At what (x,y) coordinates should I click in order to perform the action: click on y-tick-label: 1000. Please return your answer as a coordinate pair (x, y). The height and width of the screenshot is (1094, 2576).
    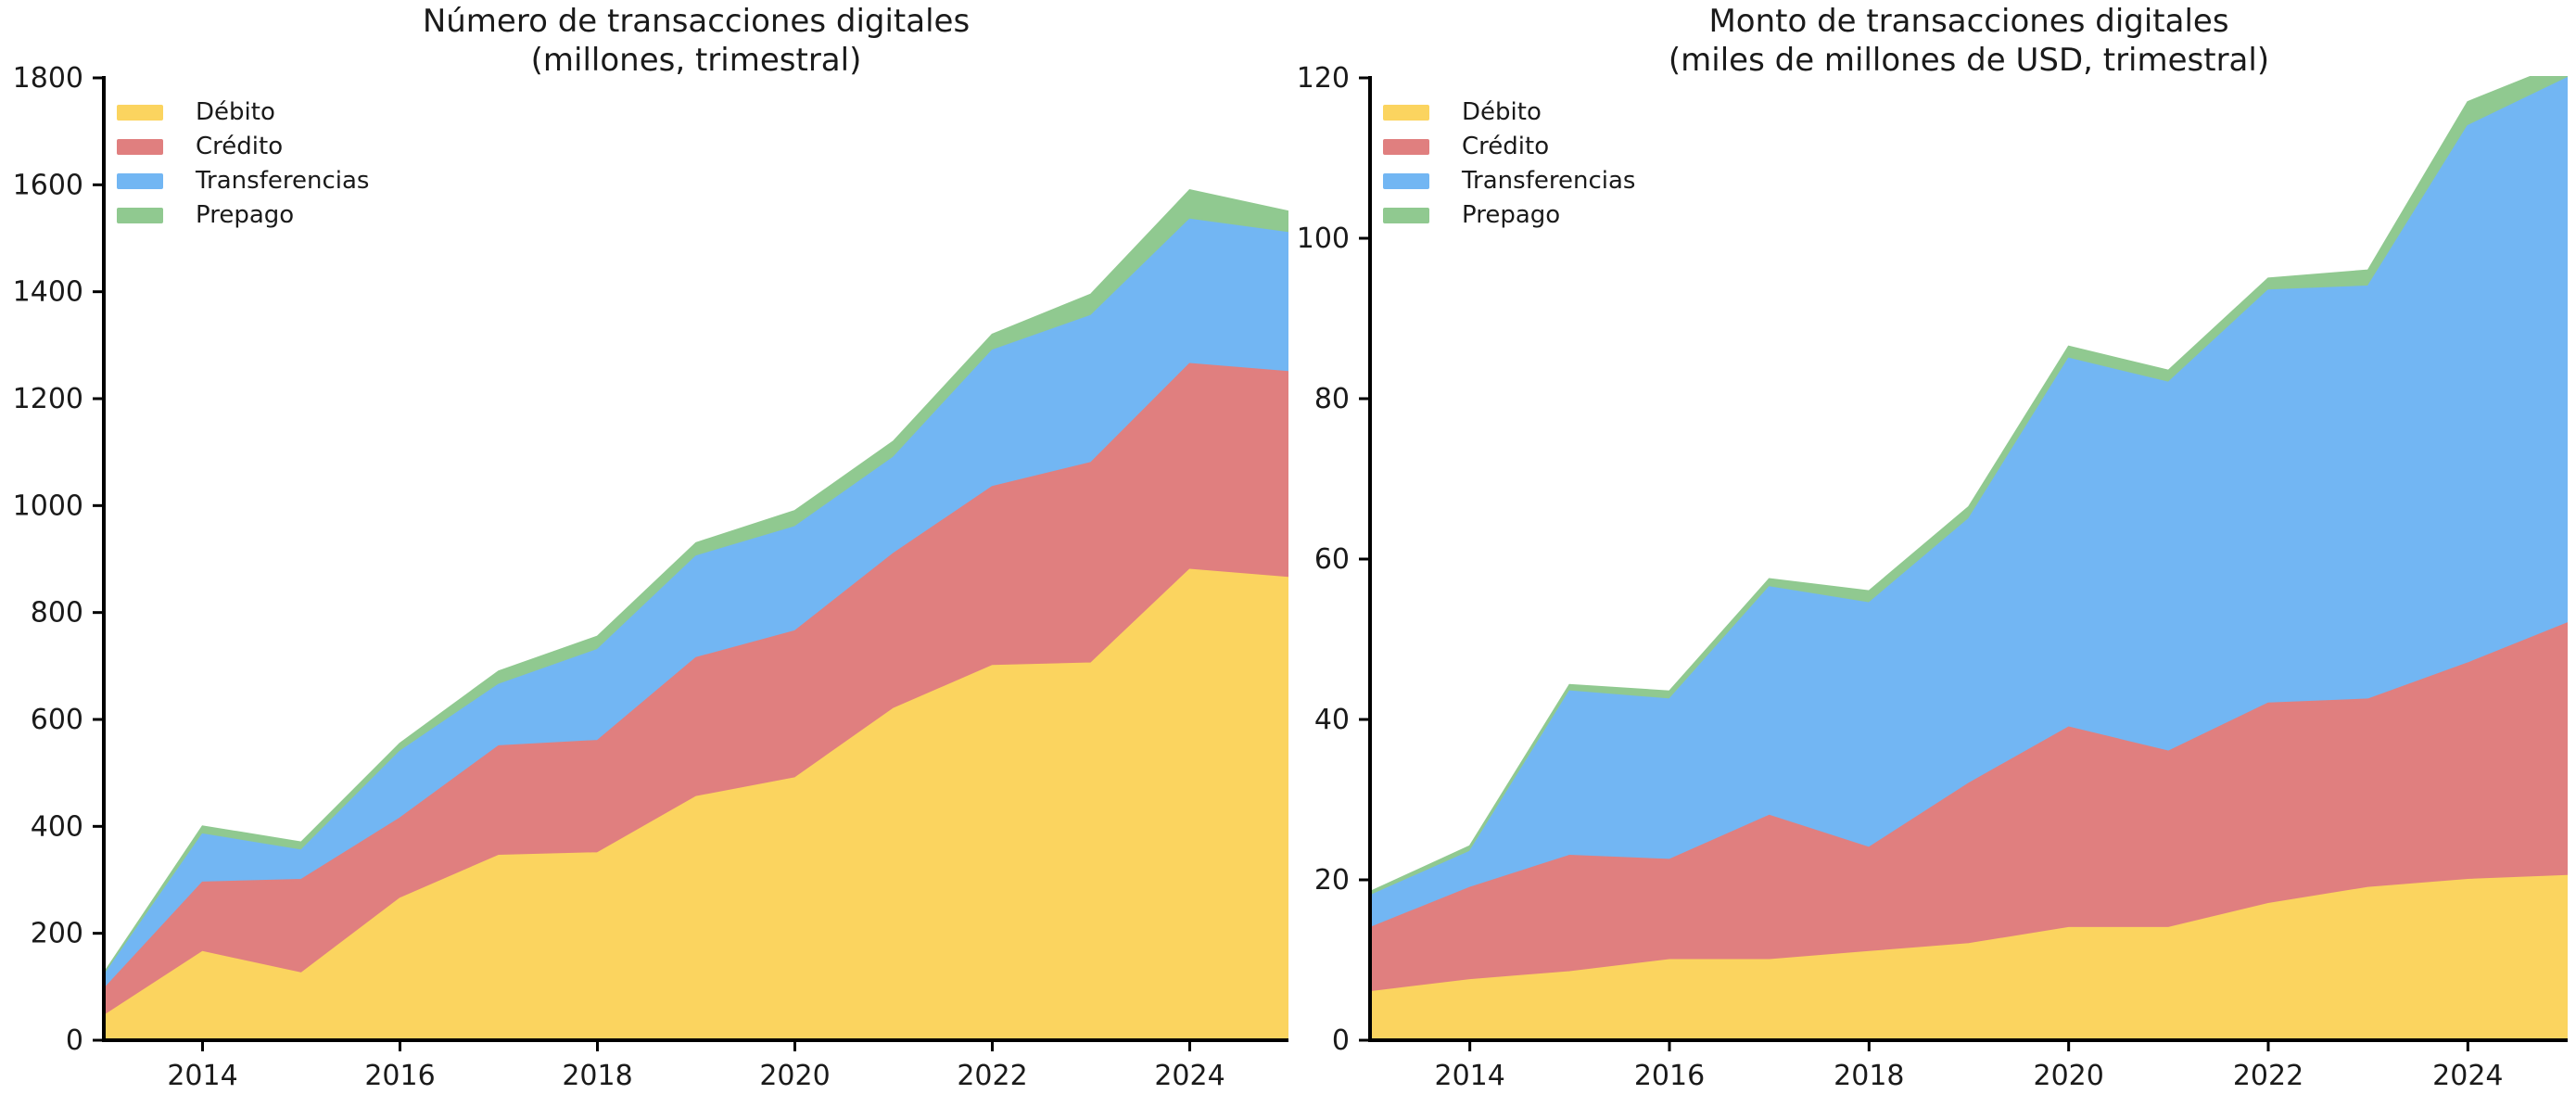
    Looking at the image, I should click on (48, 506).